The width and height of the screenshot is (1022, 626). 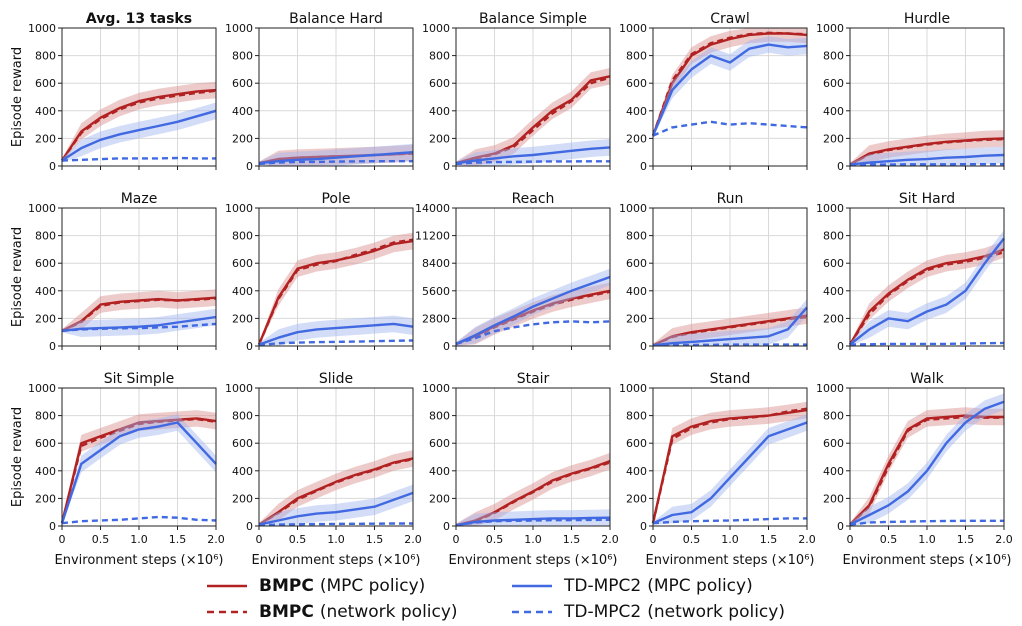 What do you see at coordinates (533, 199) in the screenshot?
I see `subplot-title: Reach` at bounding box center [533, 199].